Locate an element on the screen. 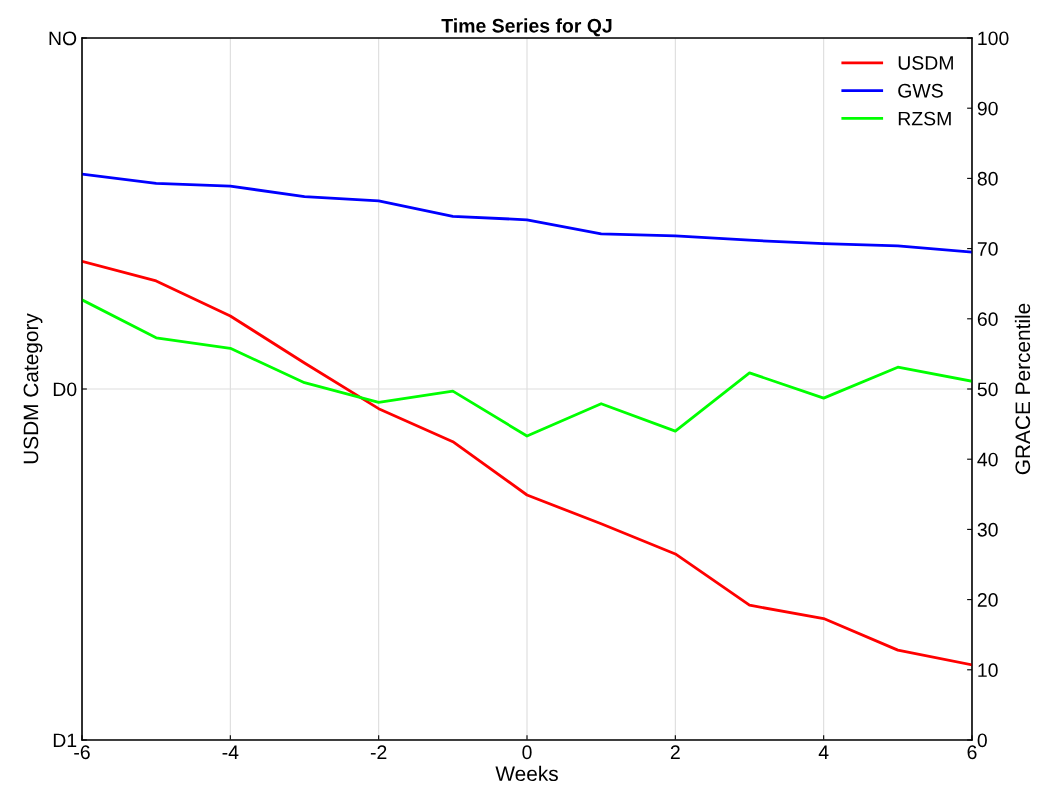  x-tick-label: 4 is located at coordinates (823, 752).